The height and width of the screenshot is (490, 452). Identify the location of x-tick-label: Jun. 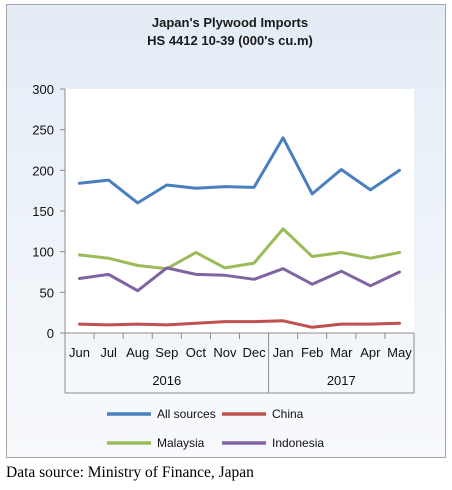
(79, 352).